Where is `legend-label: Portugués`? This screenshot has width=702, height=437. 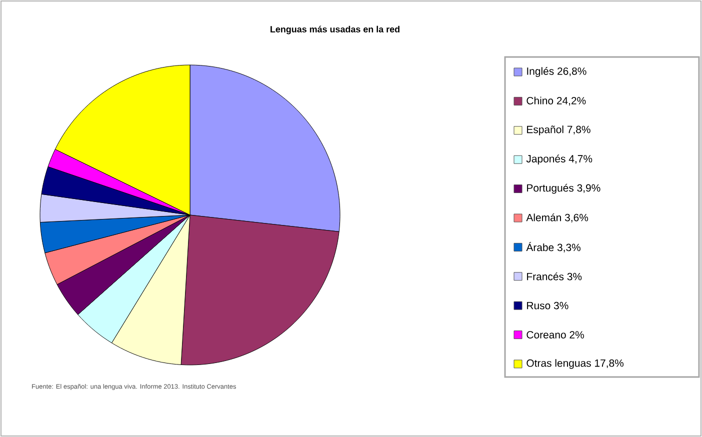 legend-label: Portugués is located at coordinates (550, 189).